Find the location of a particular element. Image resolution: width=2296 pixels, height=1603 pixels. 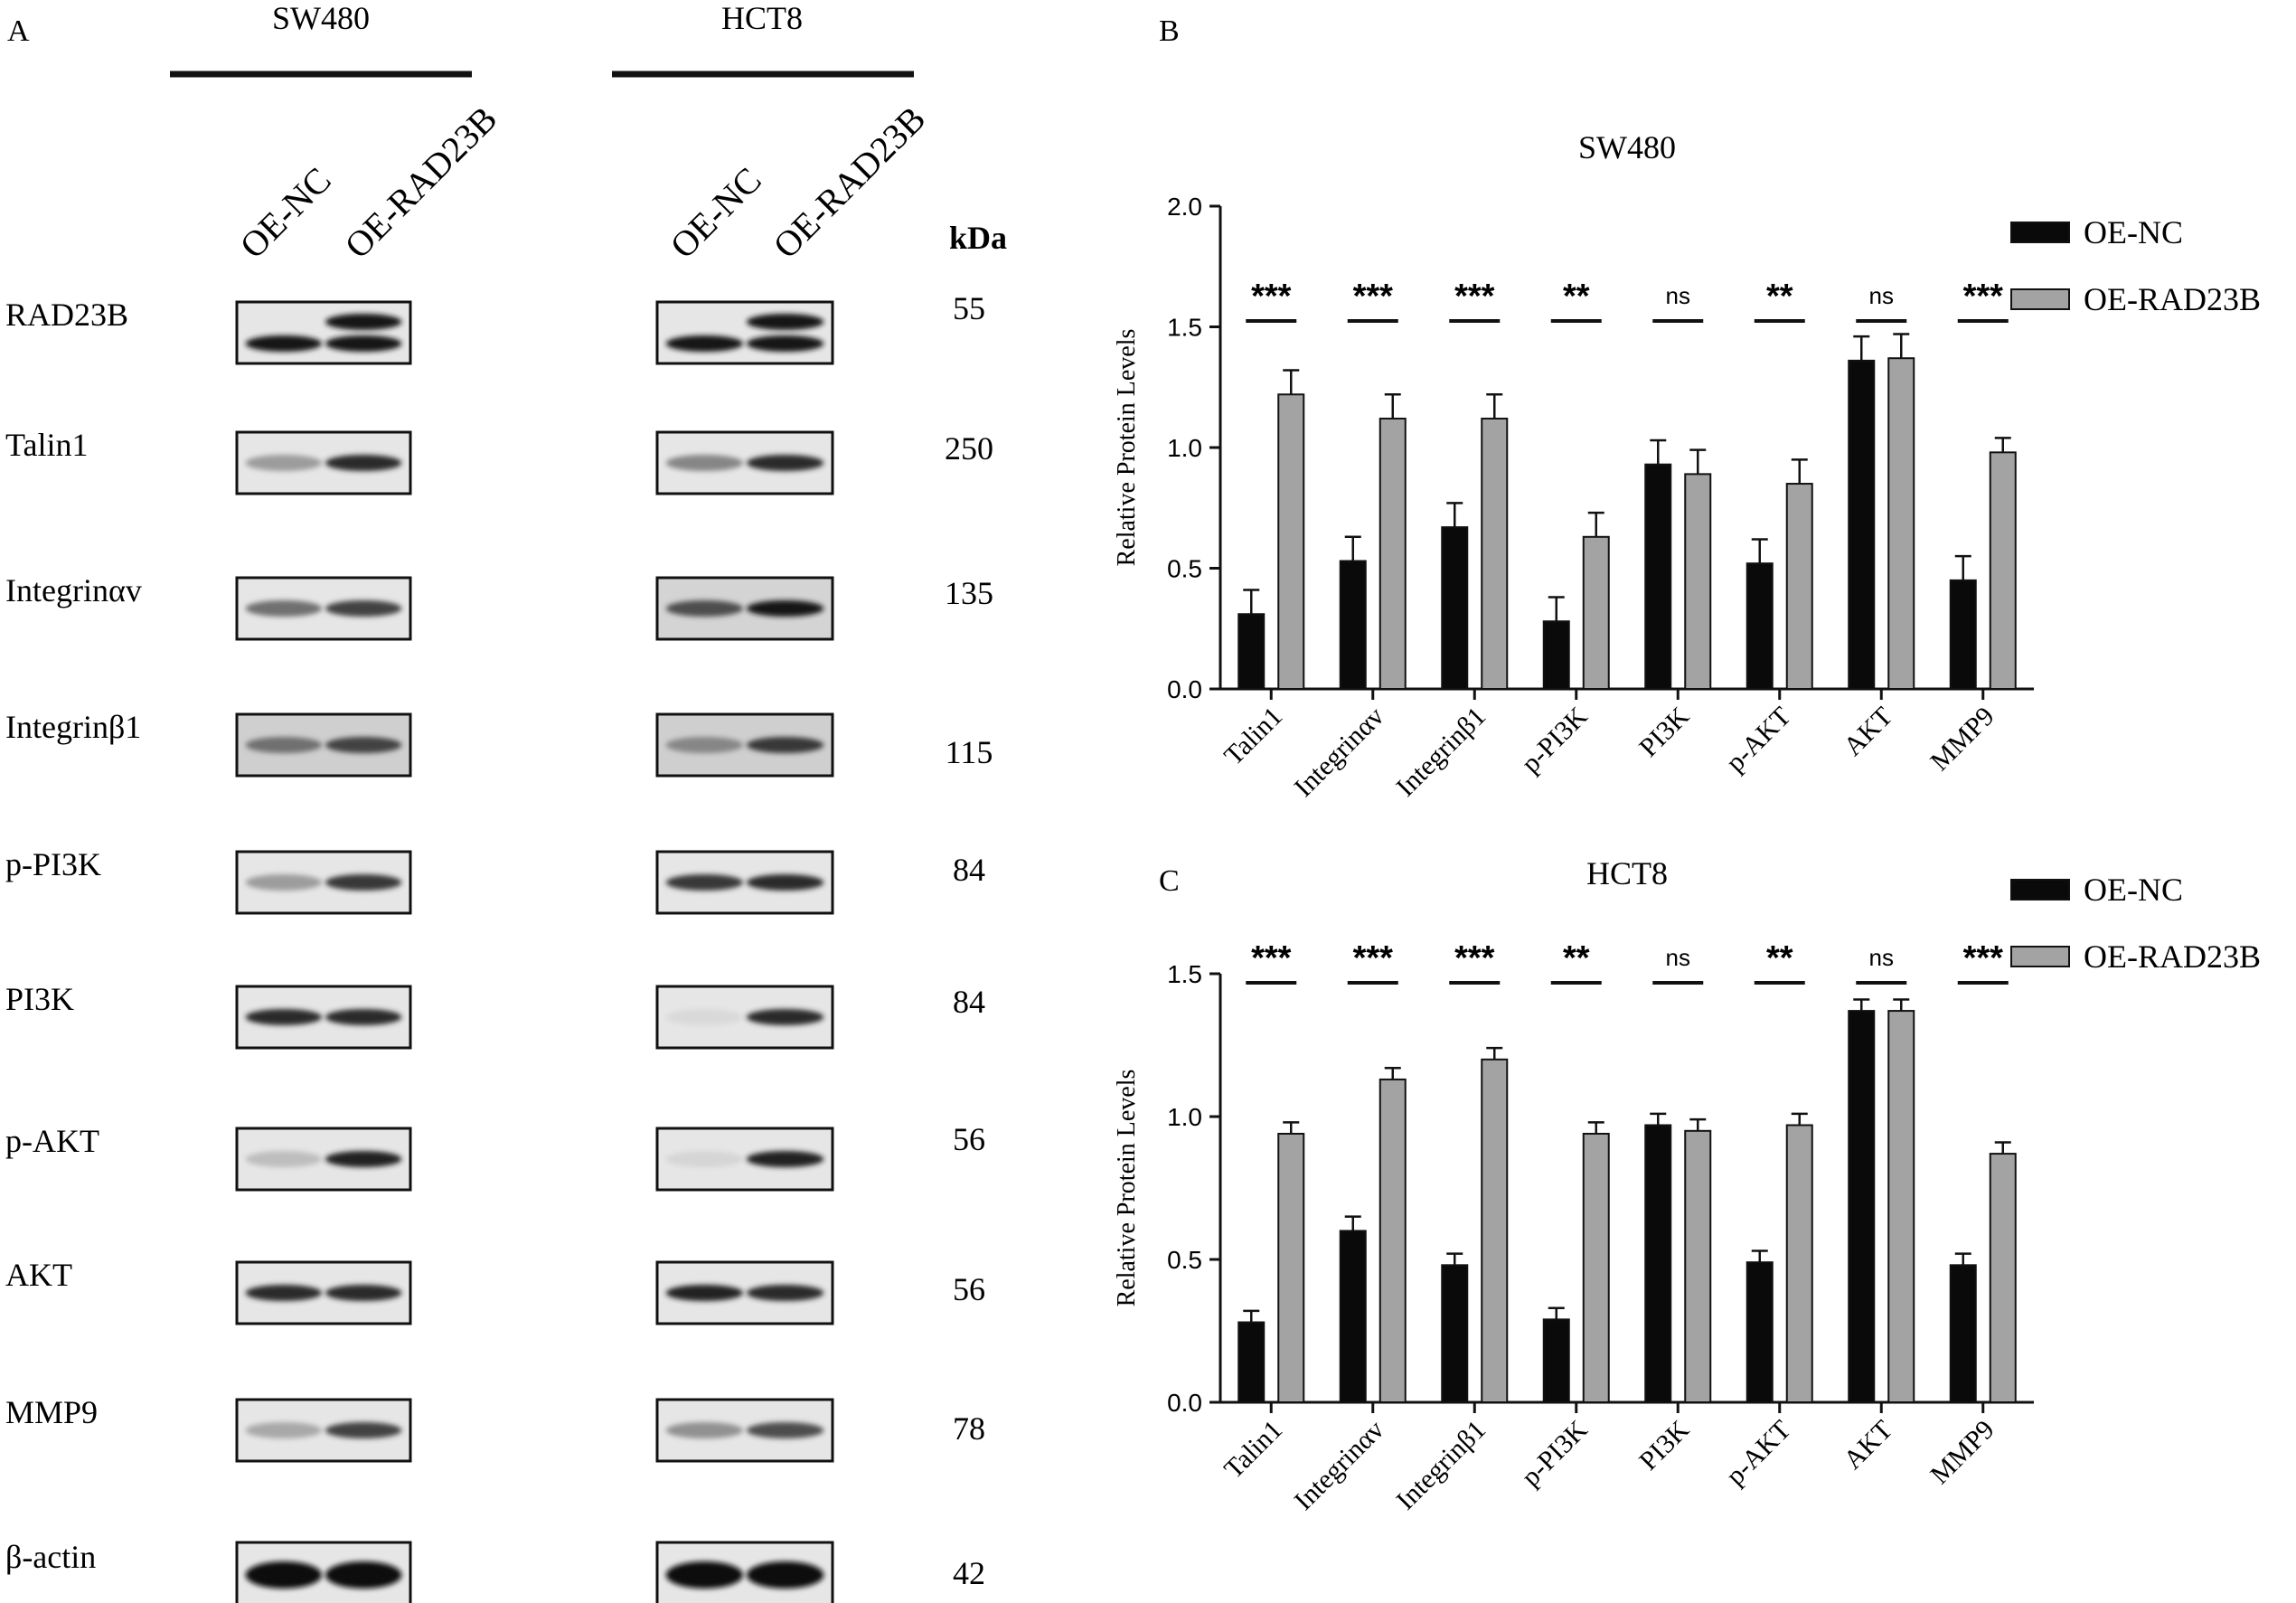

band-sw480-5-oe-nc is located at coordinates (284, 1017).